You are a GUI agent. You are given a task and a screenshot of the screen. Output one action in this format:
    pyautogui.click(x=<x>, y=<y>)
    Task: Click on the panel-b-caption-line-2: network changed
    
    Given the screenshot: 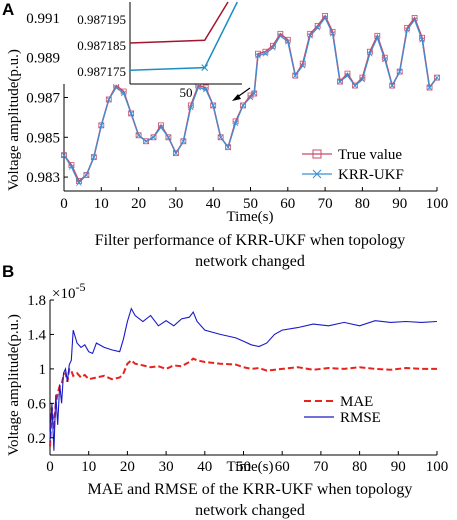 What is the action you would take?
    pyautogui.click(x=250, y=510)
    